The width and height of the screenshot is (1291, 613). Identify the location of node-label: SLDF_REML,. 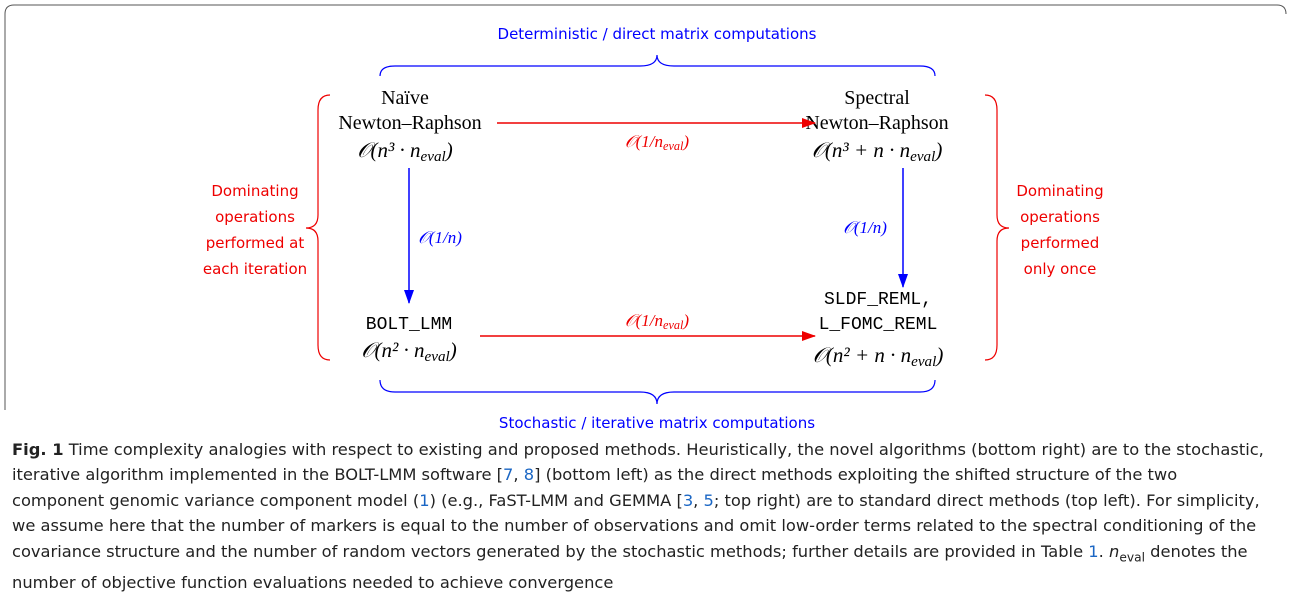
(878, 300).